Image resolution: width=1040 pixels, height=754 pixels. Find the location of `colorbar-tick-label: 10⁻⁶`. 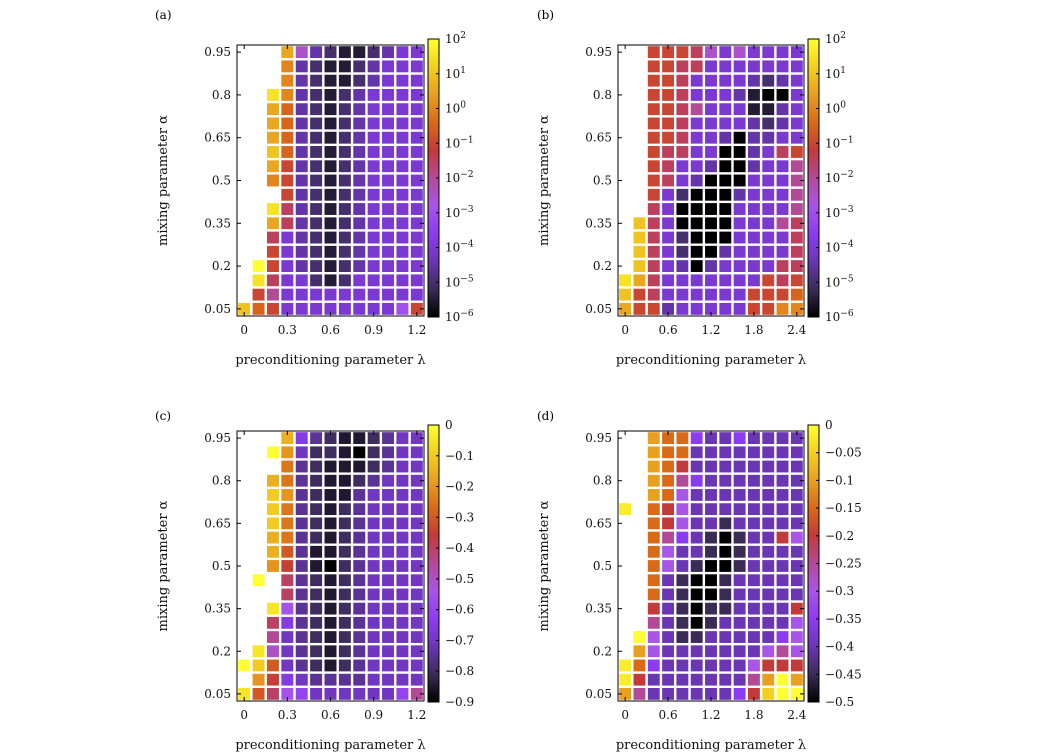

colorbar-tick-label: 10⁻⁶ is located at coordinates (839, 316).